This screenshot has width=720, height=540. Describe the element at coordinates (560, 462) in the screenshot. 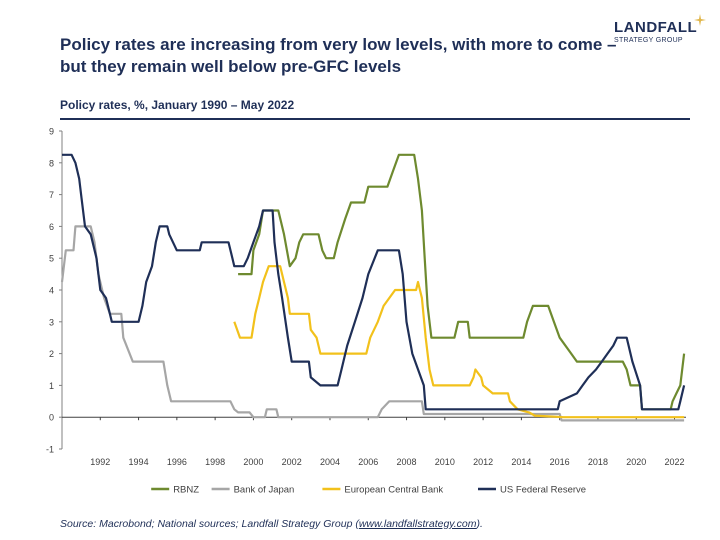

I see `x-tick-label: 2016` at that location.